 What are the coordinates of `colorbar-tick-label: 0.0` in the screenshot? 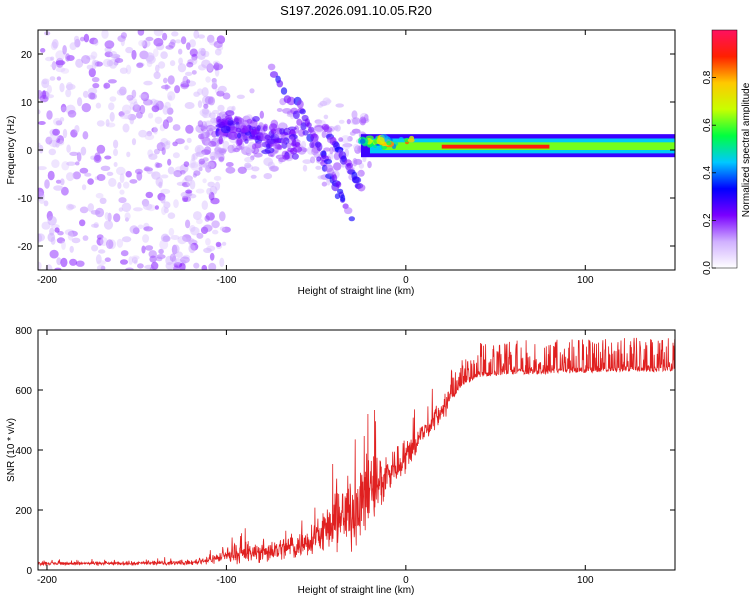 It's located at (707, 268).